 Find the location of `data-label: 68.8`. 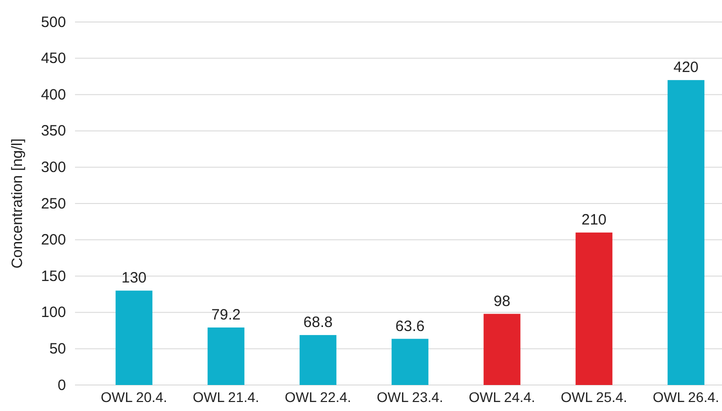

data-label: 68.8 is located at coordinates (318, 323).